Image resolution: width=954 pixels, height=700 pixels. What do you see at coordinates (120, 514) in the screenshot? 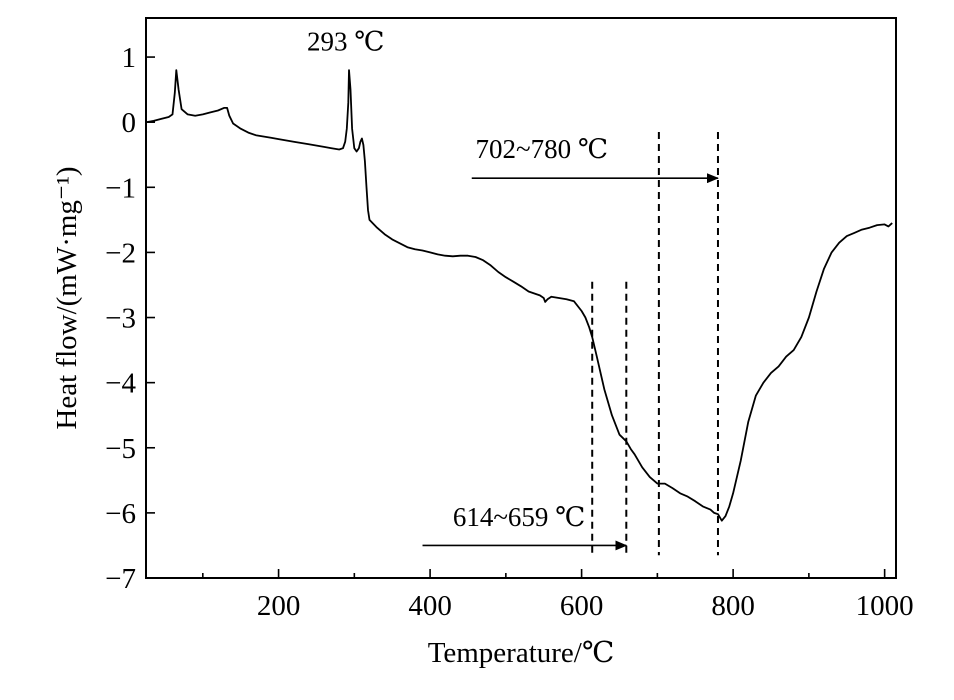
I see `y-tick-label: −6` at bounding box center [120, 514].